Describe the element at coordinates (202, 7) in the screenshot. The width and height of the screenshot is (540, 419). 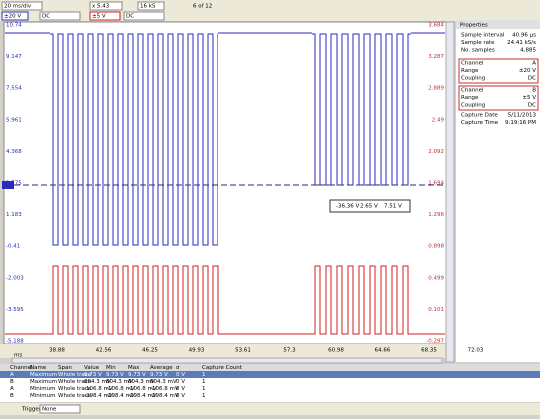
I see `buffer: 6 of 12` at that location.